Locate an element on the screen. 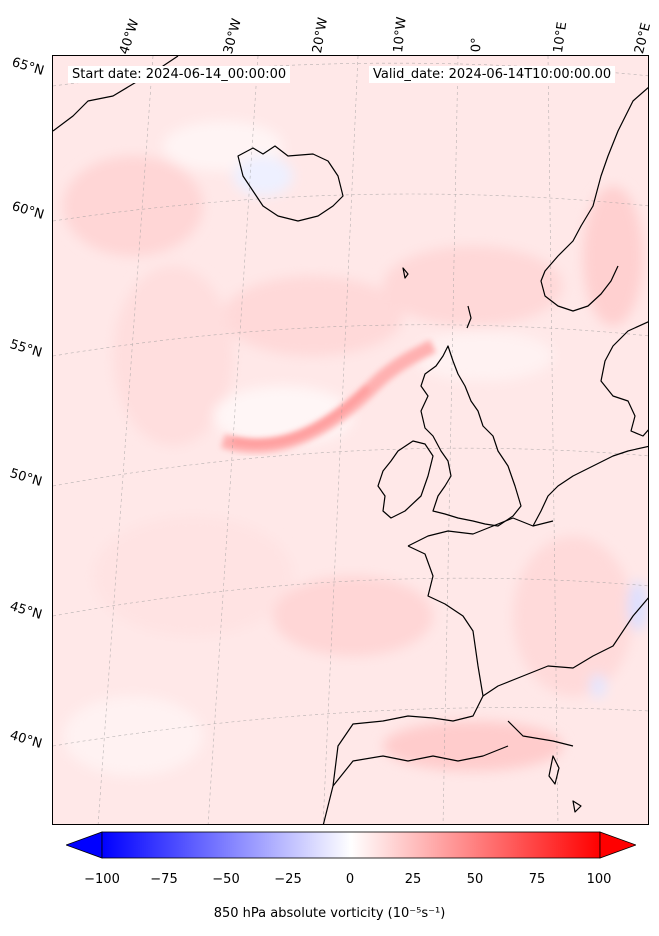  colorbar is located at coordinates (351, 845).